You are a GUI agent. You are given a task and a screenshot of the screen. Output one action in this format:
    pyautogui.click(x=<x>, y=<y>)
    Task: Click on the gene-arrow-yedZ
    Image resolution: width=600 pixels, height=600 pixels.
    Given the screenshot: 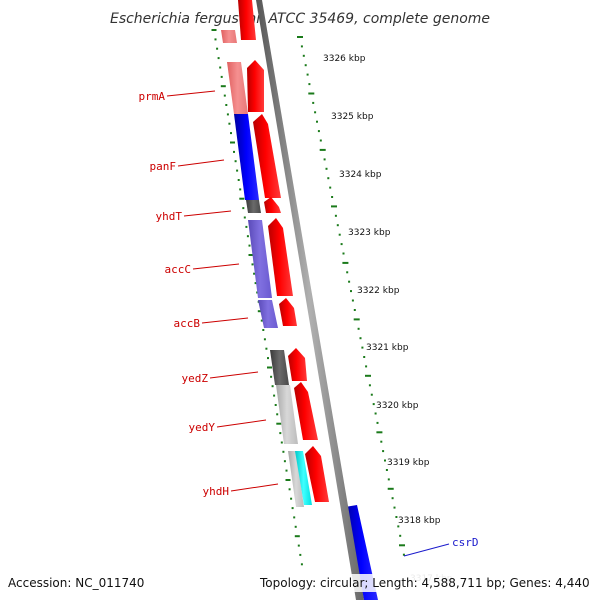 What is the action you would take?
    pyautogui.click(x=297, y=364)
    